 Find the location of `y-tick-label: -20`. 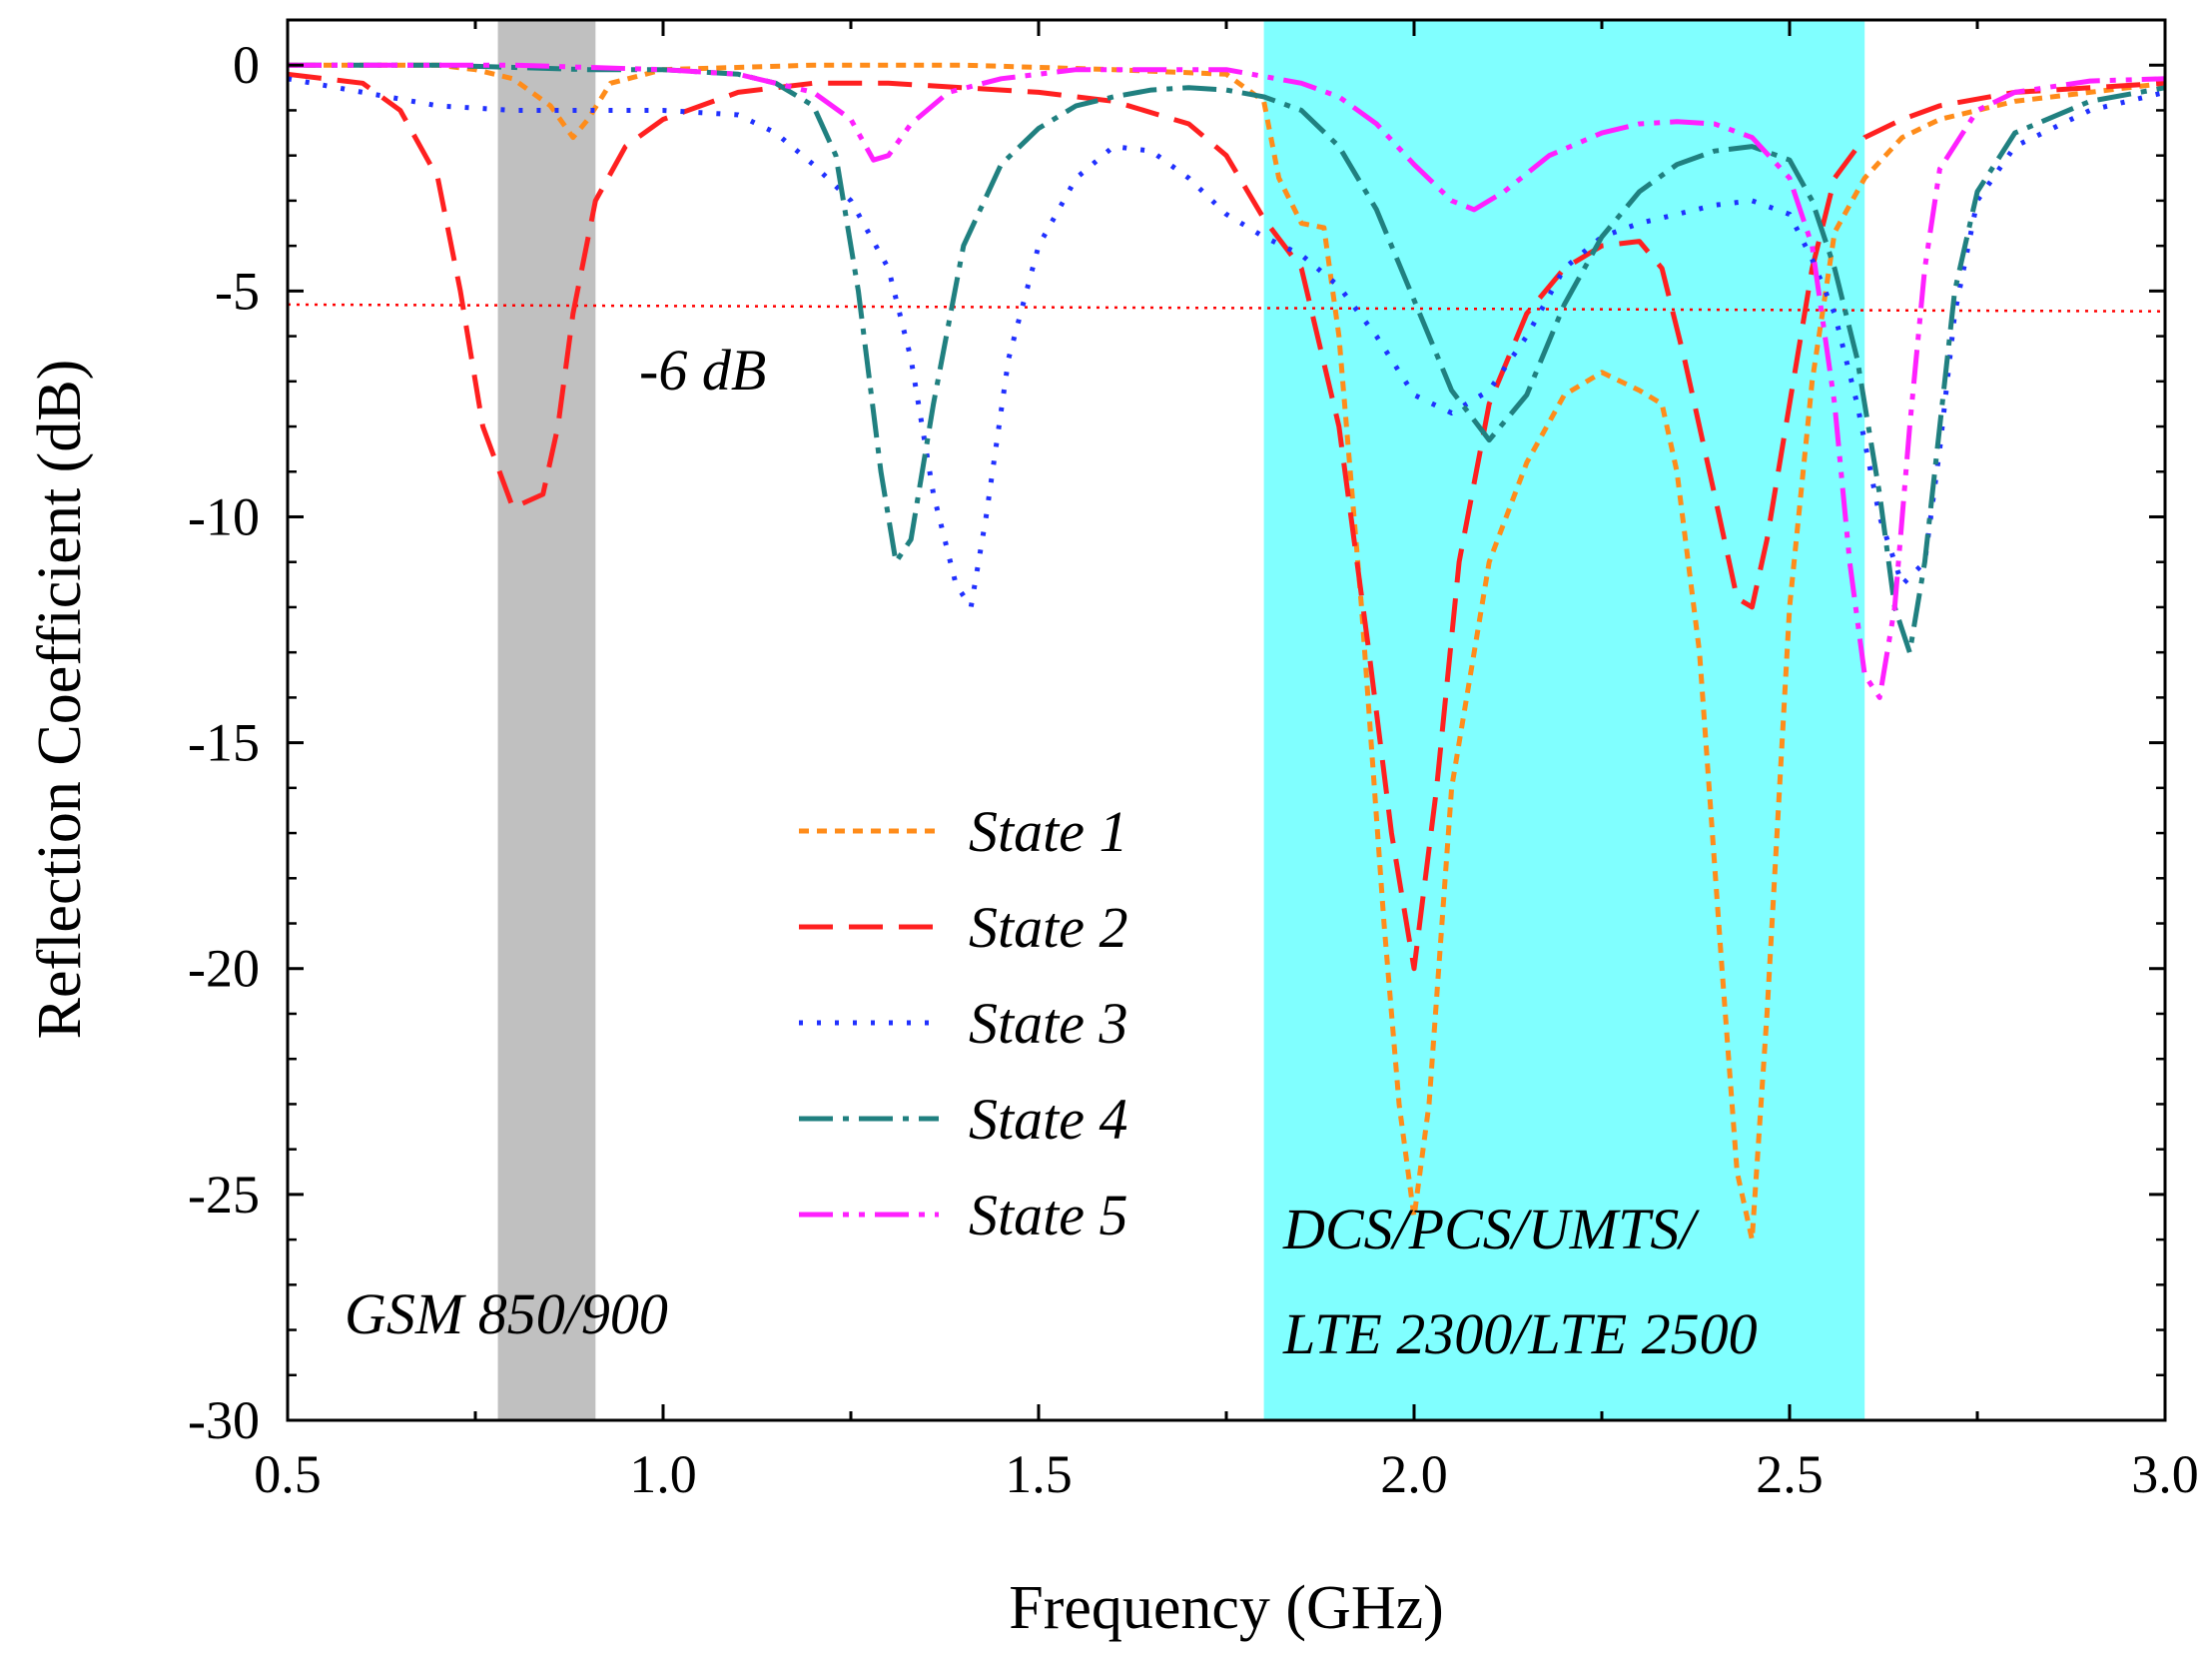

y-tick-label: -20 is located at coordinates (224, 969).